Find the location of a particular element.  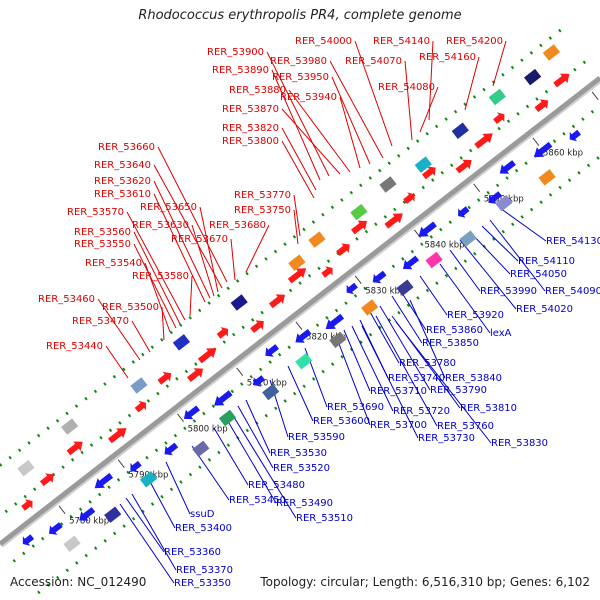

ruler-tick-label: 5860 kbp is located at coordinates (563, 154).